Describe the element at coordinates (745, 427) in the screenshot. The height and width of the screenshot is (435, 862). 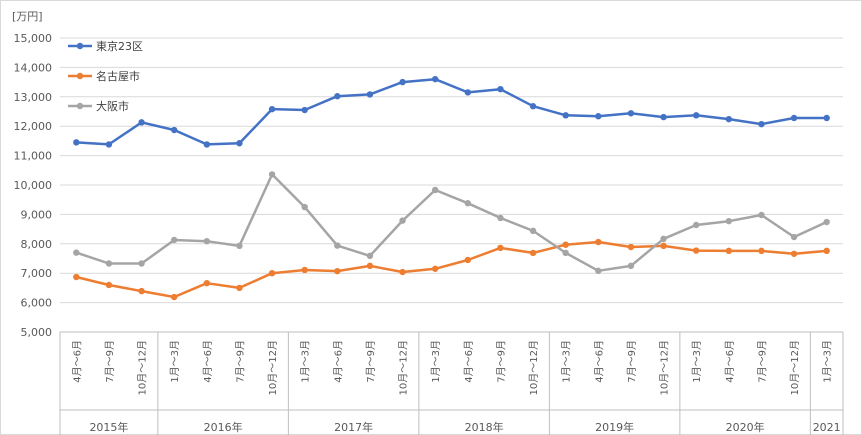
I see `x-year-label: 2020年` at that location.